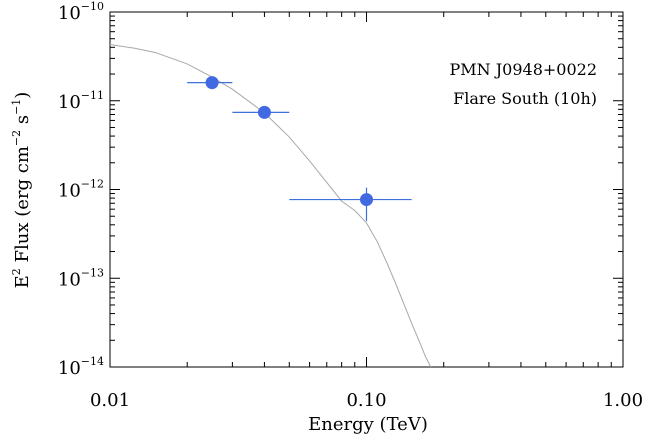 This screenshot has width=646, height=441. Describe the element at coordinates (22, 281) in the screenshot. I see `y-label-e: E` at that location.